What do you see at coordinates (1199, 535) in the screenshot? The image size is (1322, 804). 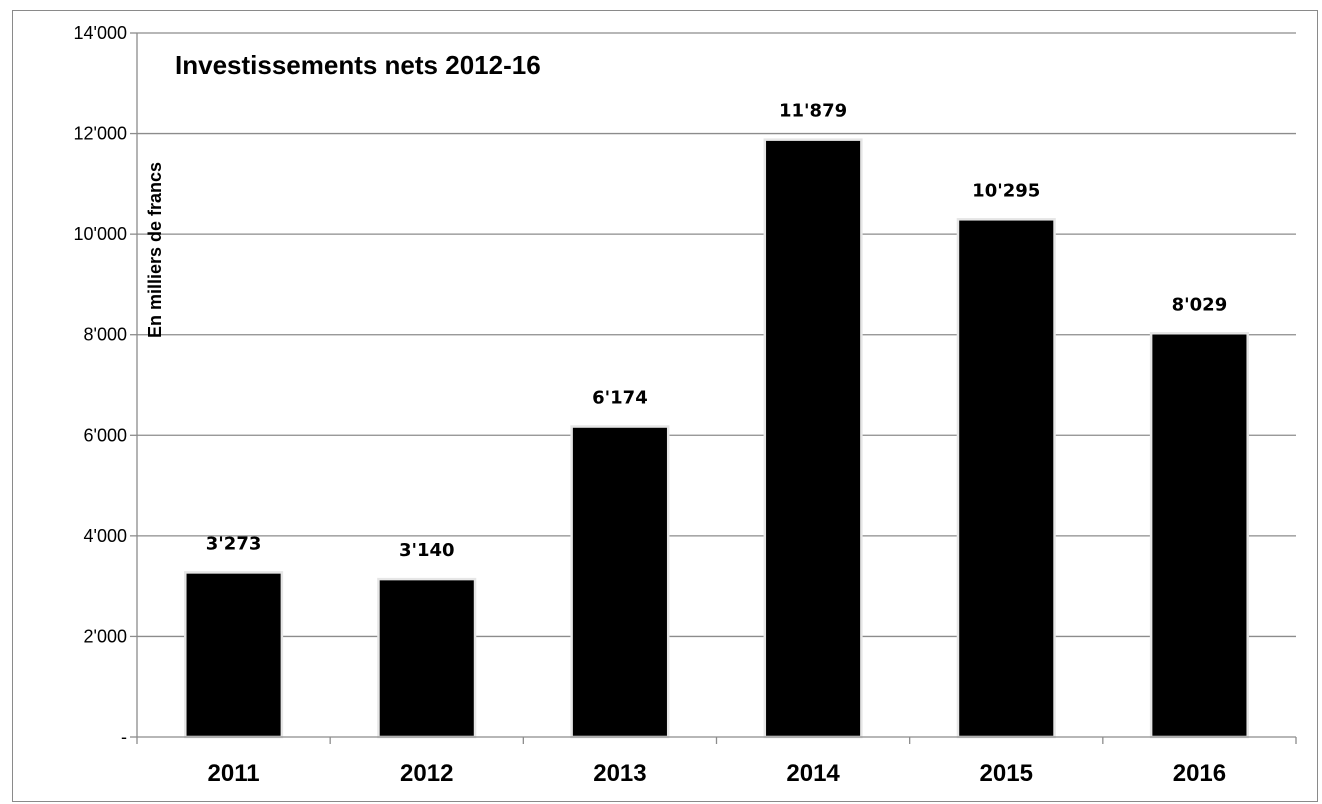 I see `bar-2016` at bounding box center [1199, 535].